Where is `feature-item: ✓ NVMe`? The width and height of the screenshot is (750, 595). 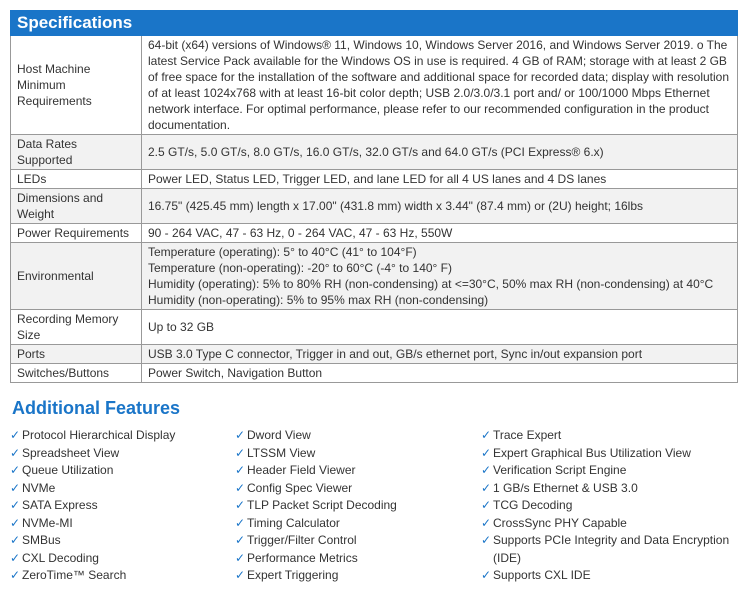 feature-item: ✓ NVMe is located at coordinates (122, 489).